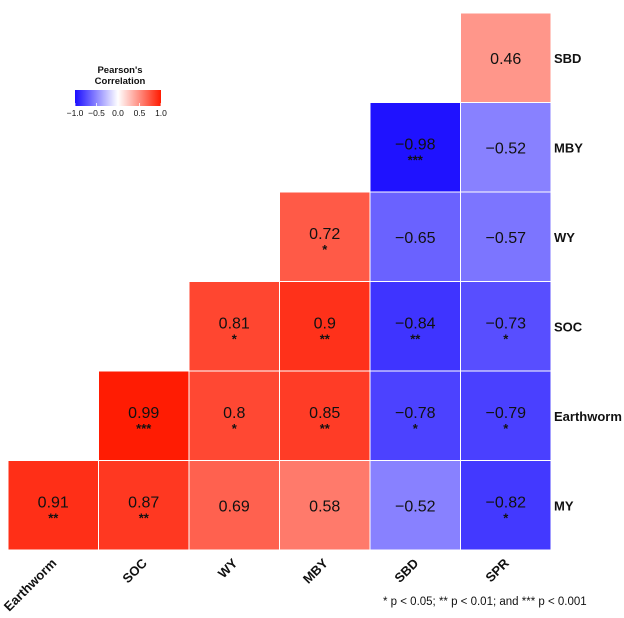 Image resolution: width=624 pixels, height=618 pixels. I want to click on cell-value-label: −0.79, so click(506, 413).